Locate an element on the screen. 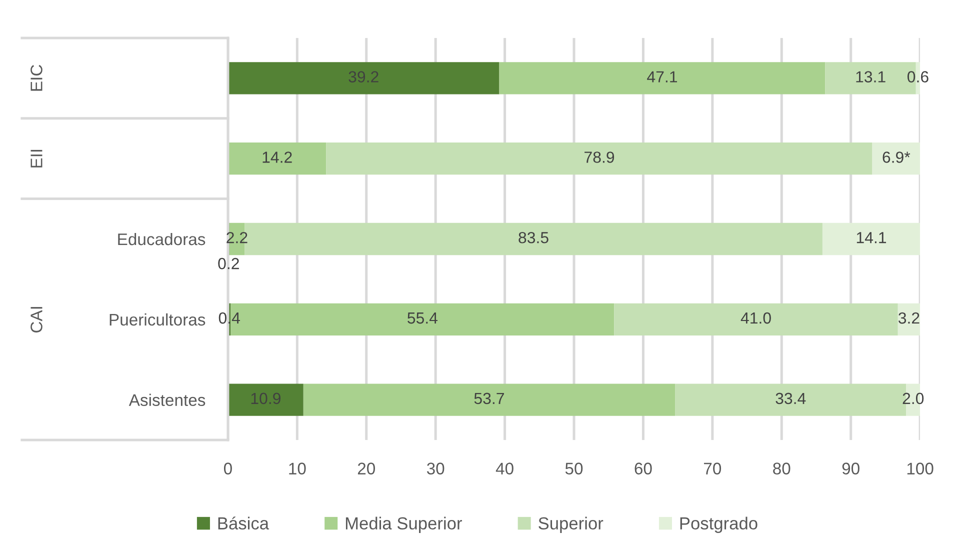 The image size is (955, 556). x-tick-label: 70 is located at coordinates (713, 468).